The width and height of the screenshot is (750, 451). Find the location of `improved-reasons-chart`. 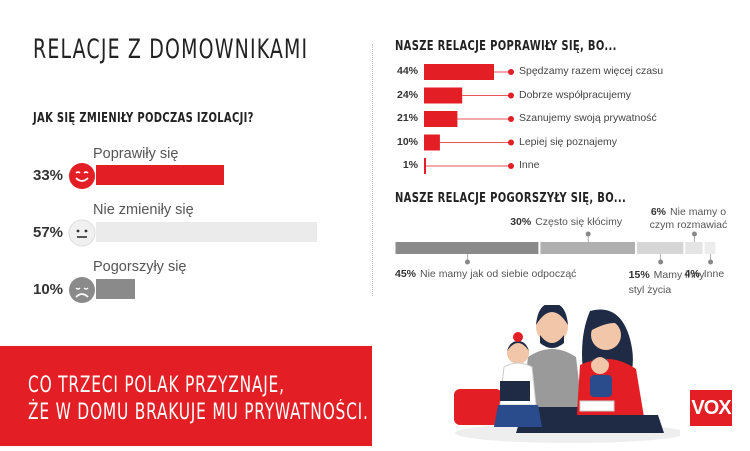

improved-reasons-chart is located at coordinates (560, 120).